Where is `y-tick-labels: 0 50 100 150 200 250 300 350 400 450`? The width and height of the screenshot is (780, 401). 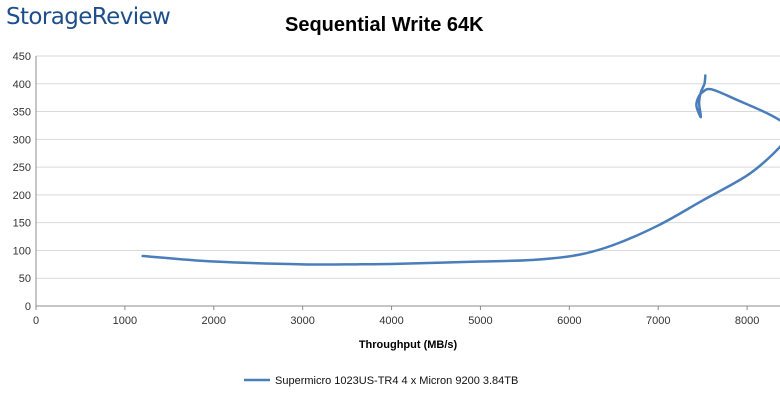
y-tick-labels: 0 50 100 150 200 250 300 350 400 450 is located at coordinates (22, 182).